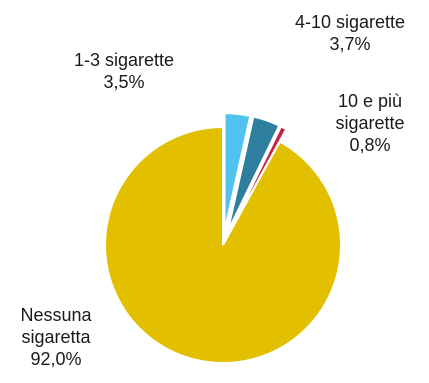 The image size is (429, 383). I want to click on slice-value-label: 92,0%, so click(55, 359).